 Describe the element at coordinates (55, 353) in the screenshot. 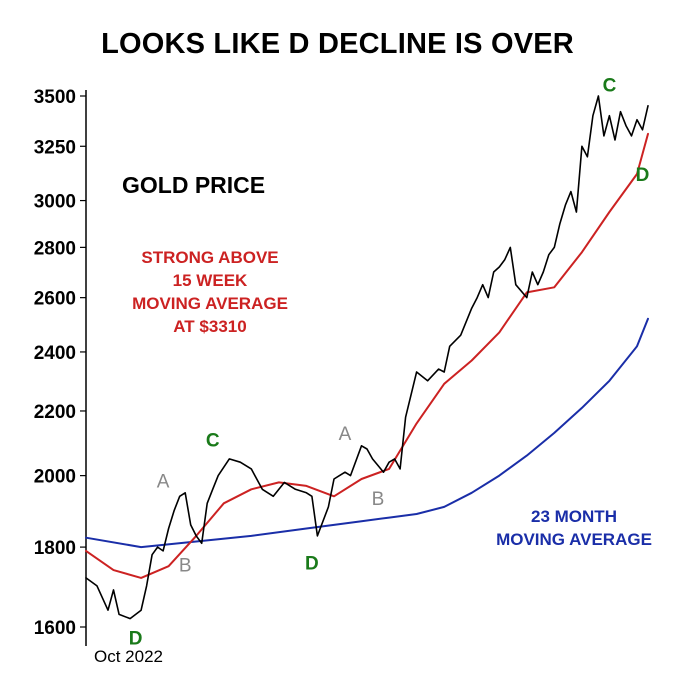

I see `y-tick-label: 2400` at that location.